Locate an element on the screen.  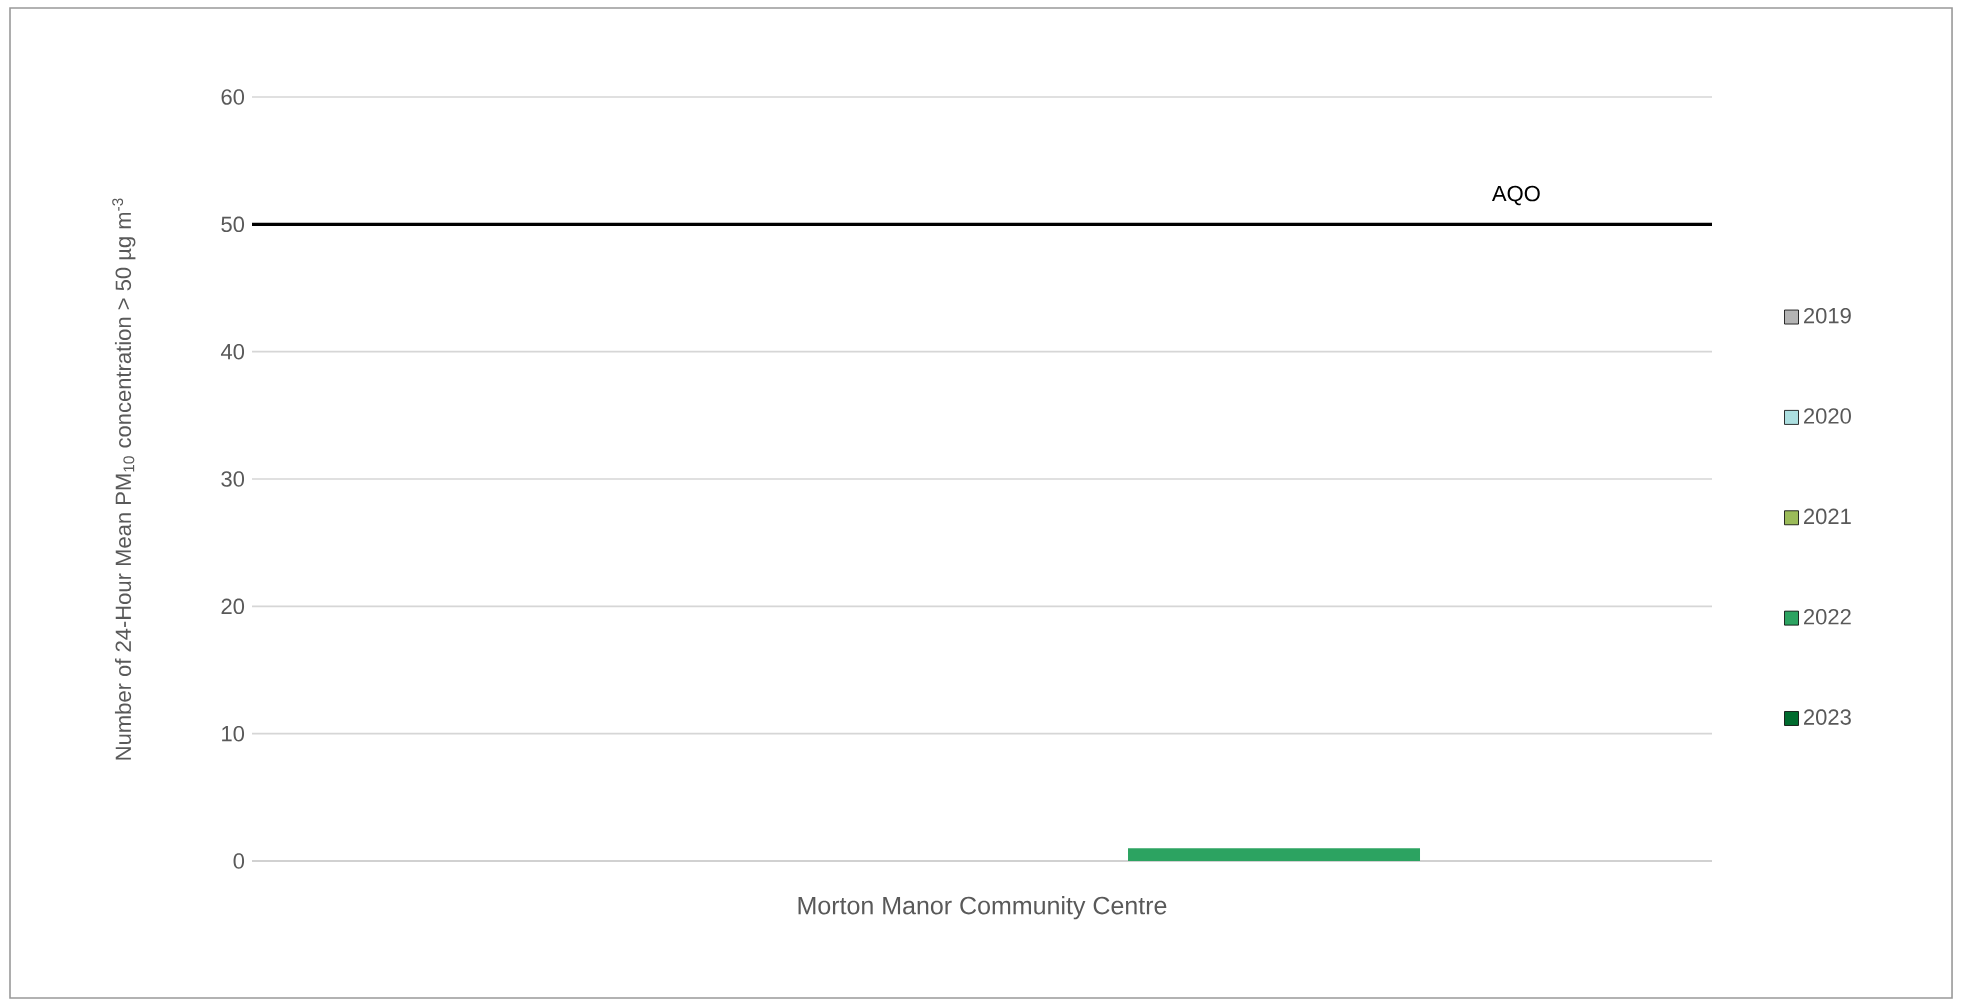
legend-label: 2022 is located at coordinates (1827, 616).